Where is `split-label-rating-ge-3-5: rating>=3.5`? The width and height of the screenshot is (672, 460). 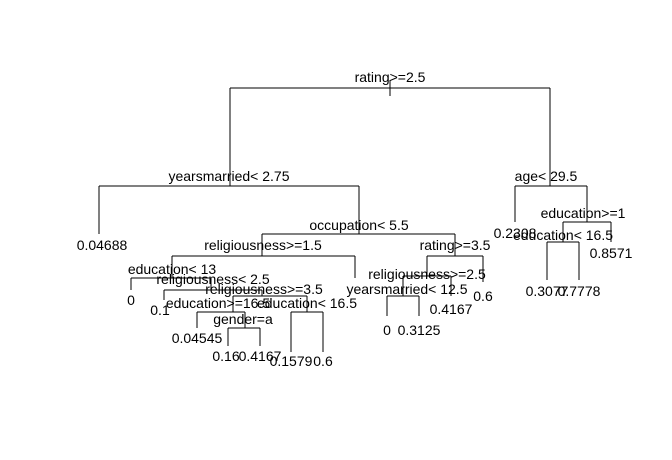 split-label-rating-ge-3-5: rating>=3.5 is located at coordinates (455, 245).